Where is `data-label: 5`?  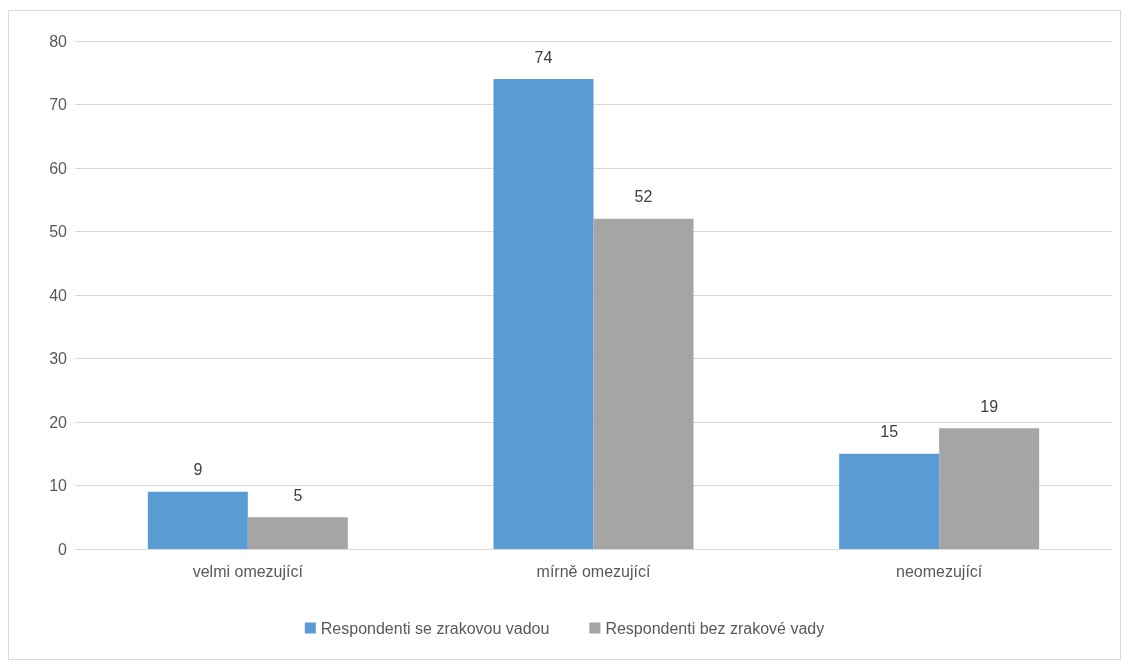 data-label: 5 is located at coordinates (298, 495).